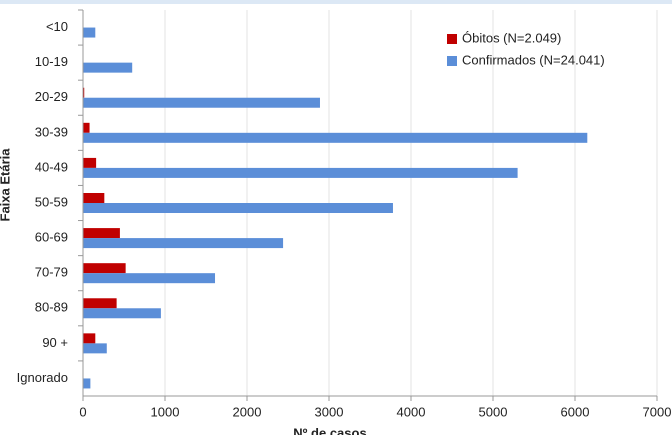 This screenshot has height=435, width=672. Describe the element at coordinates (575, 411) in the screenshot. I see `x-tick-label: 6000` at that location.